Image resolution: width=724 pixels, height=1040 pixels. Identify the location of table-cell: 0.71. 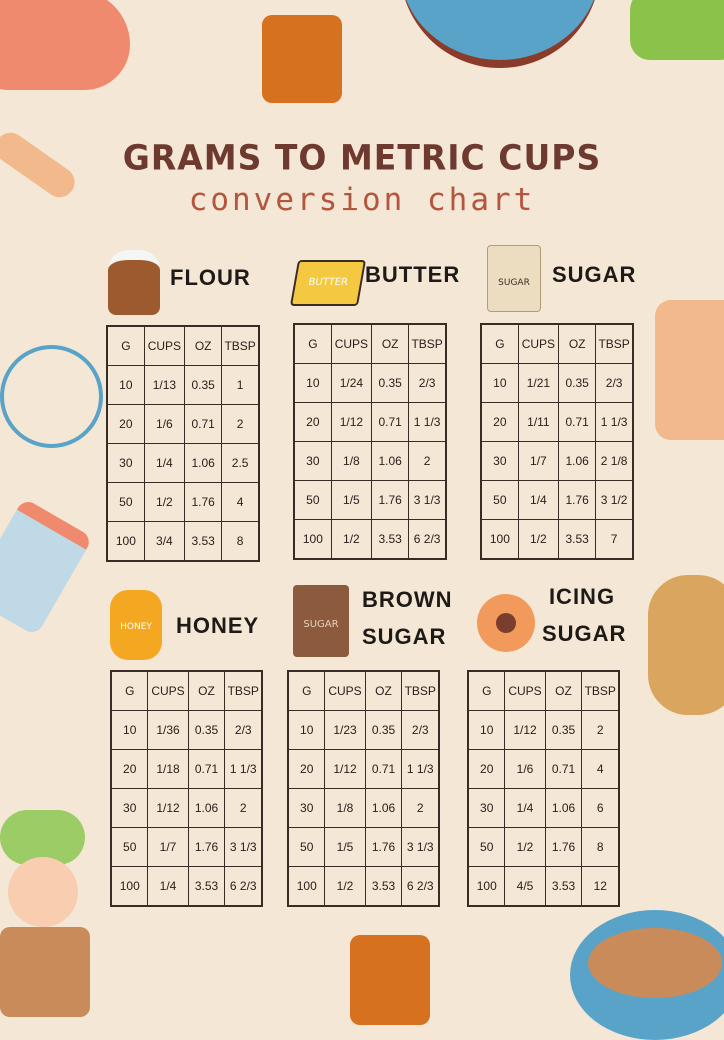
(390, 422).